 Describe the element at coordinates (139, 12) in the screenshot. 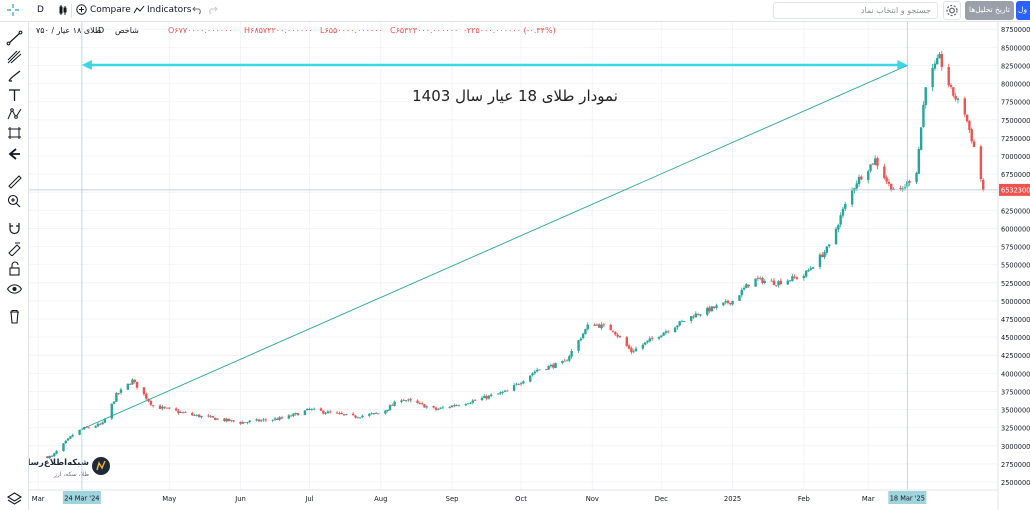

I see `indicators-icon` at that location.